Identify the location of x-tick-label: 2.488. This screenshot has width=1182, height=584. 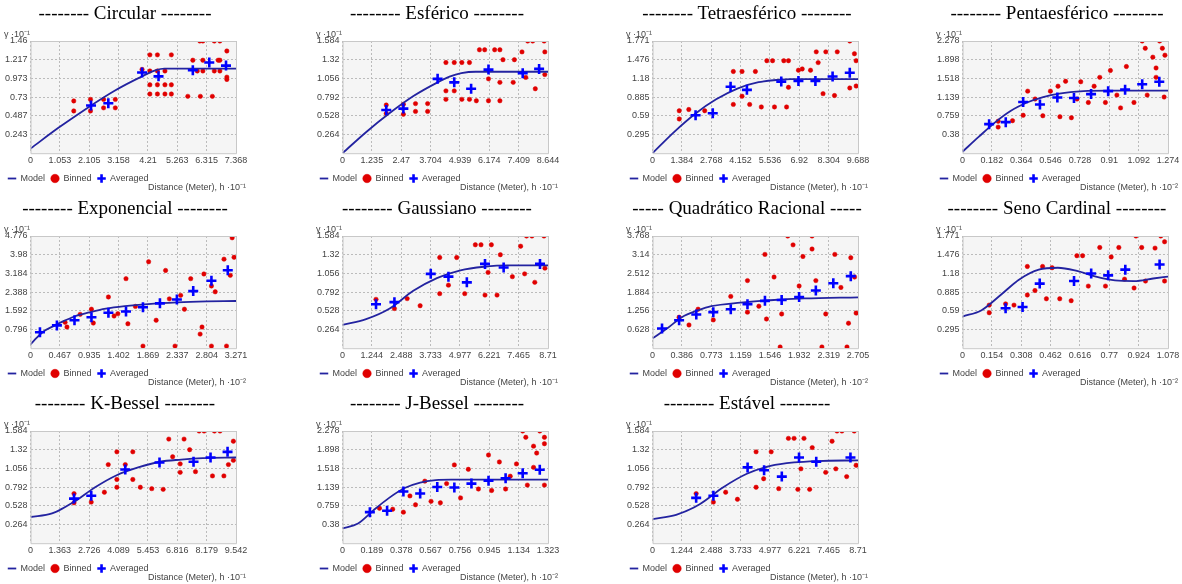
(711, 550).